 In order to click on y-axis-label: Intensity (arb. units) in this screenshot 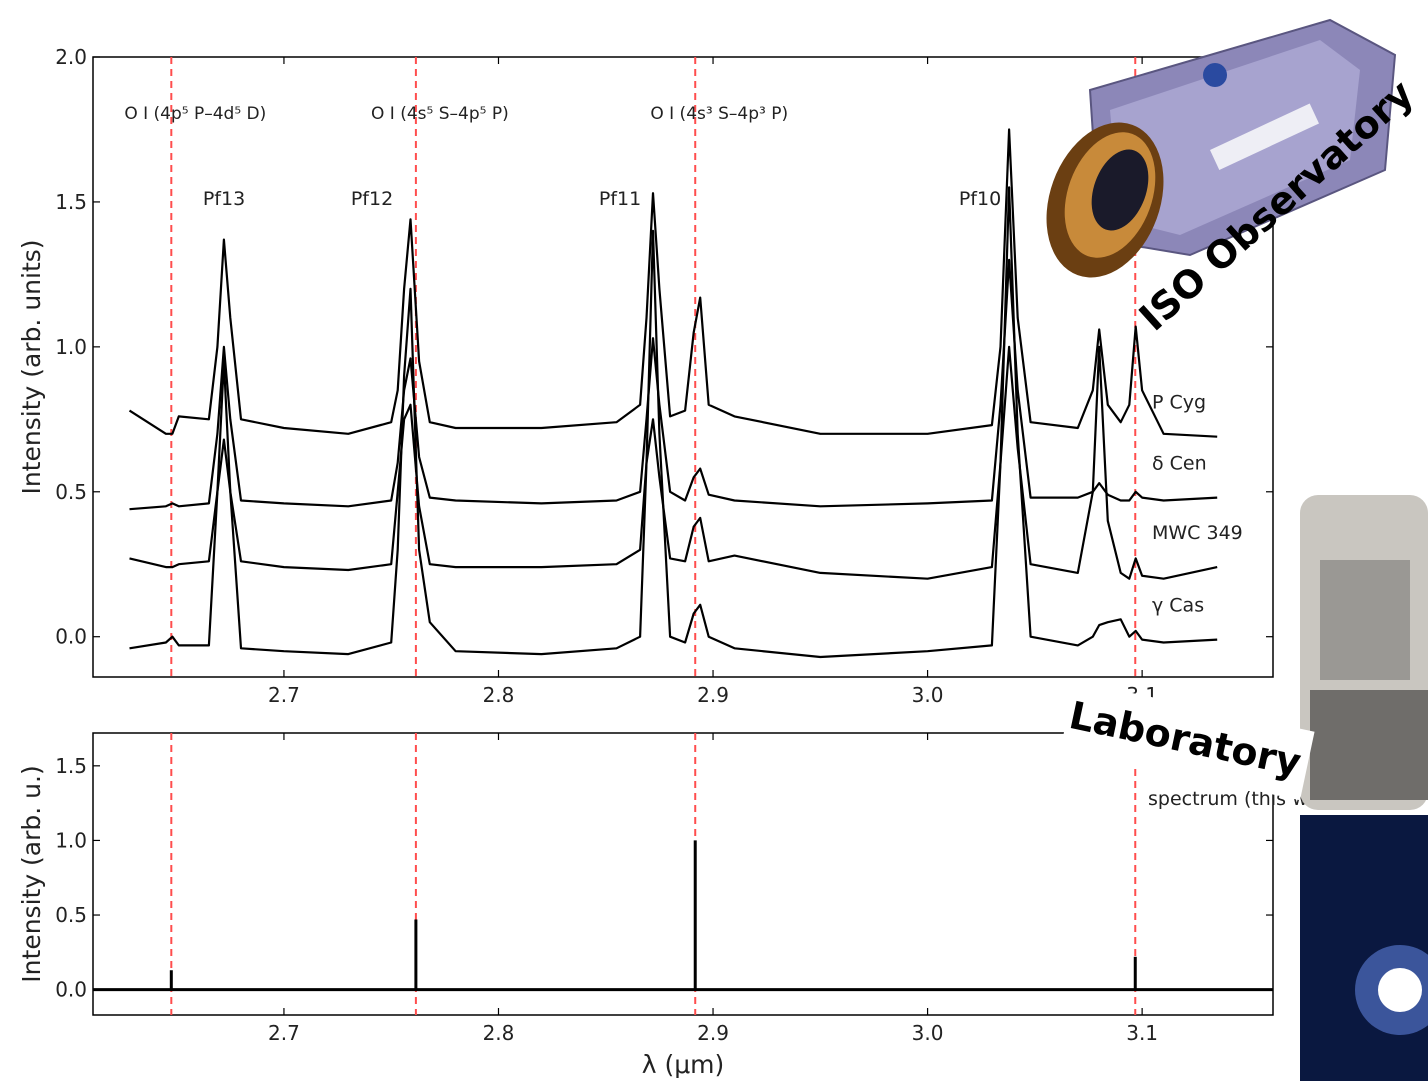, I will do `click(31, 366)`.